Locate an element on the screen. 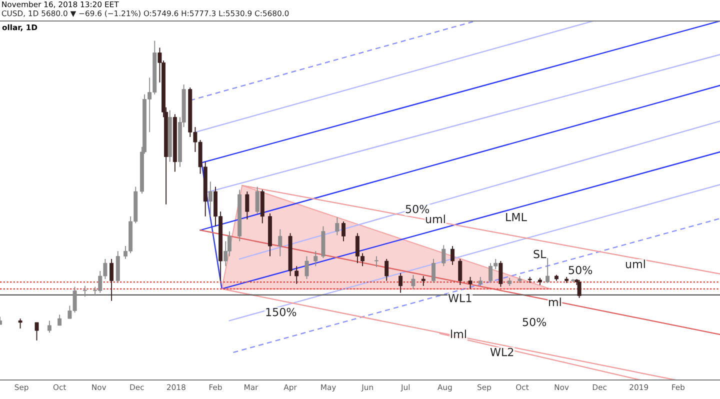 Image resolution: width=720 pixels, height=399 pixels. text: WL2 is located at coordinates (502, 352).